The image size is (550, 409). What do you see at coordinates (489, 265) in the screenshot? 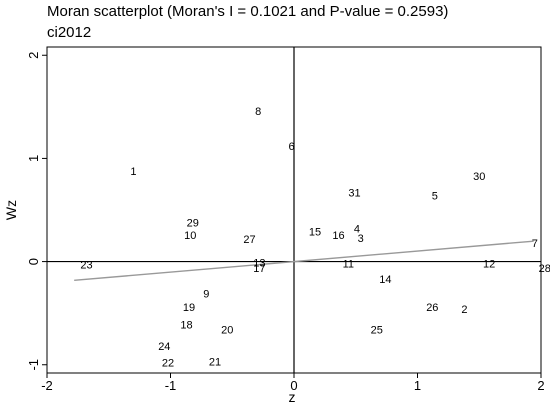
I see `point-label-12: 12` at bounding box center [489, 265].